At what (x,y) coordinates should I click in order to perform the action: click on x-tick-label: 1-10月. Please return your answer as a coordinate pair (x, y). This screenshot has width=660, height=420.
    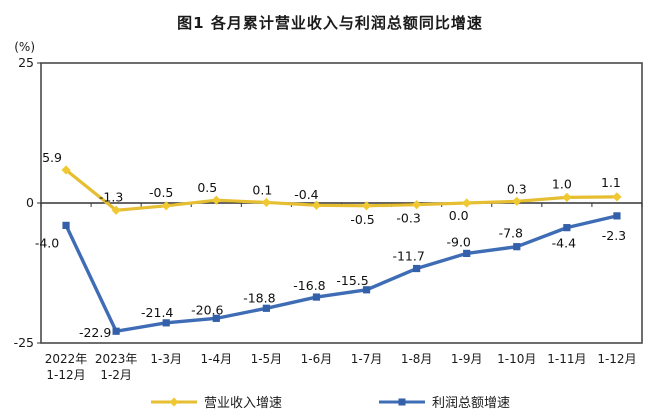
    Looking at the image, I should click on (516, 359).